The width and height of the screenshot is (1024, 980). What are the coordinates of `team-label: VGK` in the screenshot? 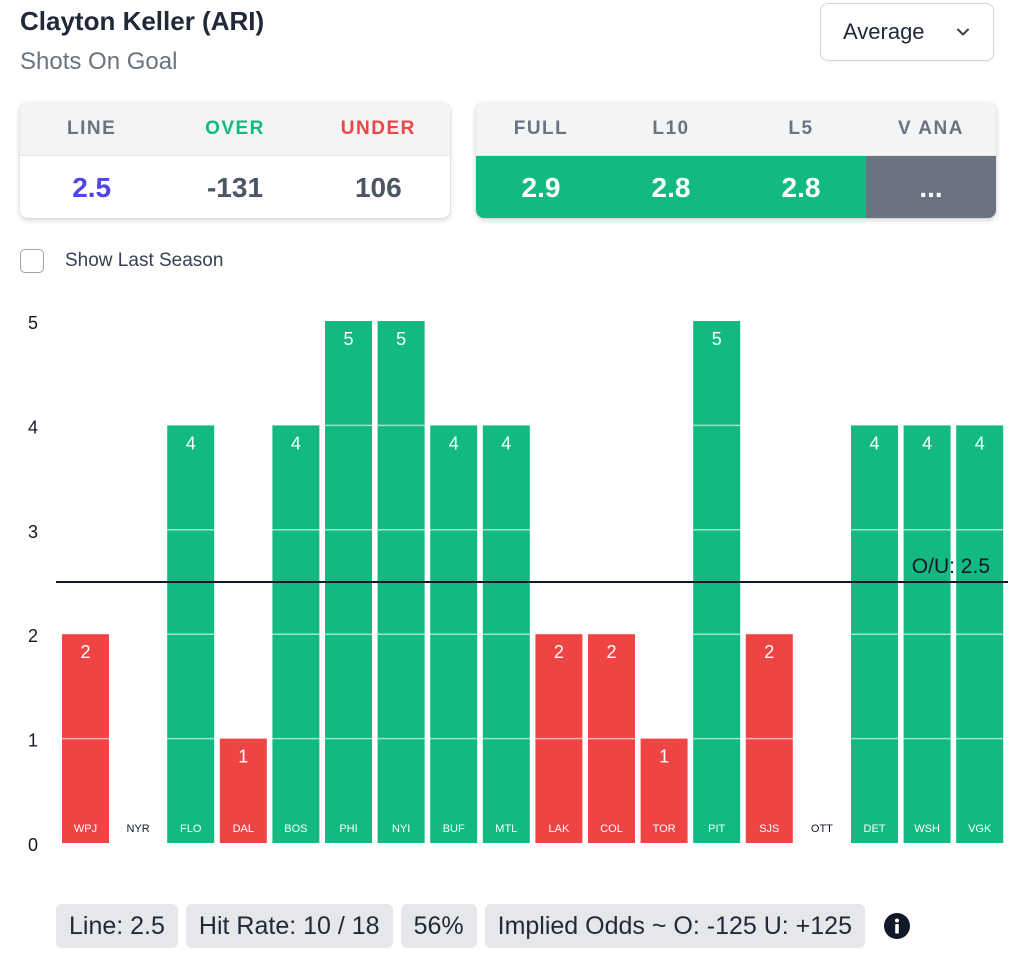 It's located at (980, 829).